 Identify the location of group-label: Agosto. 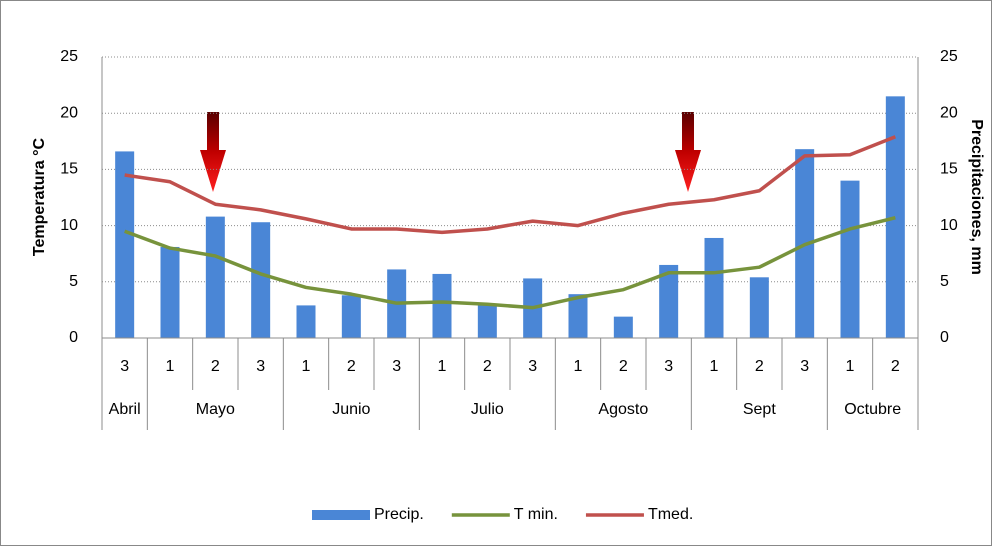
(623, 409).